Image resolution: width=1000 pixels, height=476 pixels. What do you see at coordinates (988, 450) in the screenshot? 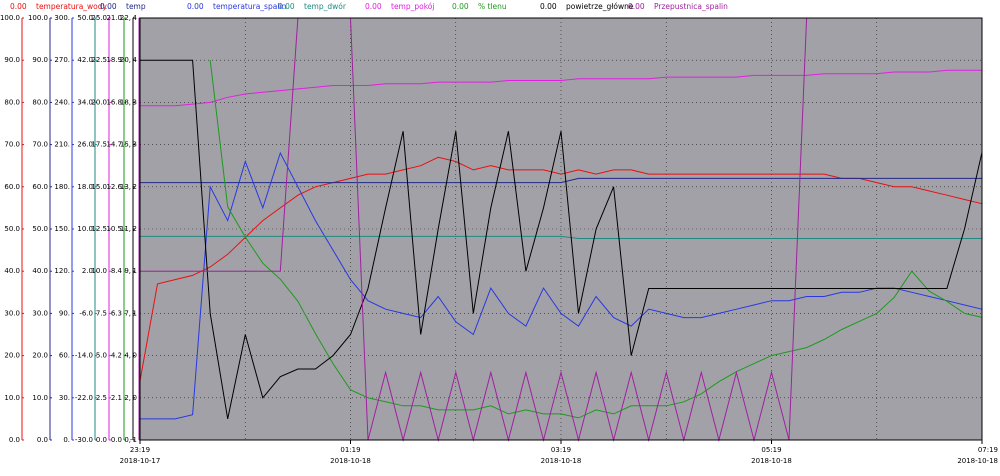
I see `x-tick-label: 07:19` at bounding box center [988, 450].